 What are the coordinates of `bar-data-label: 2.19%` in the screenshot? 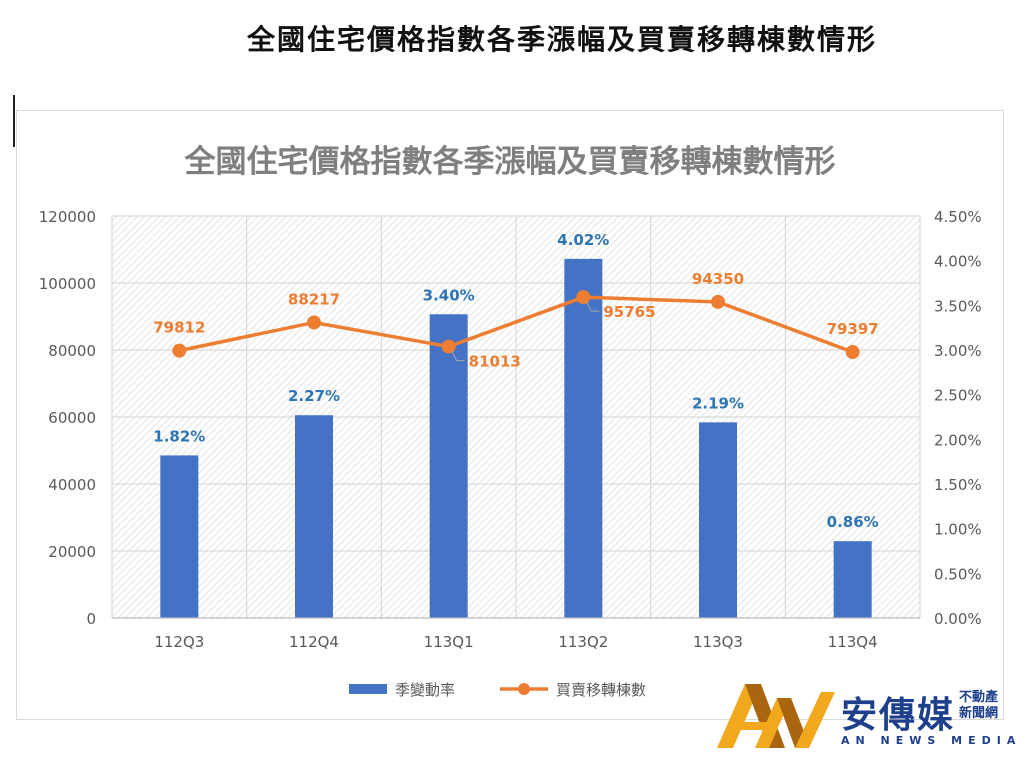 It's located at (718, 403).